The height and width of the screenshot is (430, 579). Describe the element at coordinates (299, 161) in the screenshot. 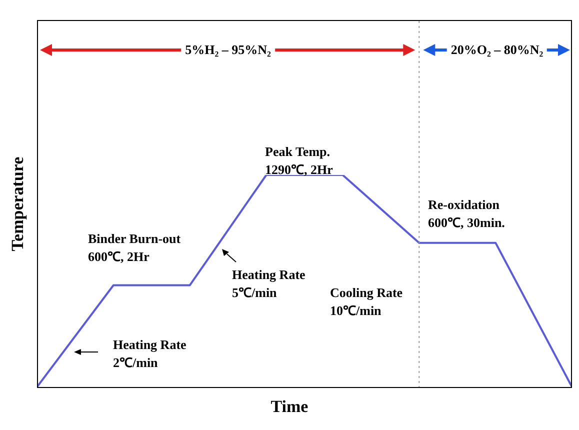

I see `annotation: Peak Temp. 1290℃, 2Hr` at that location.